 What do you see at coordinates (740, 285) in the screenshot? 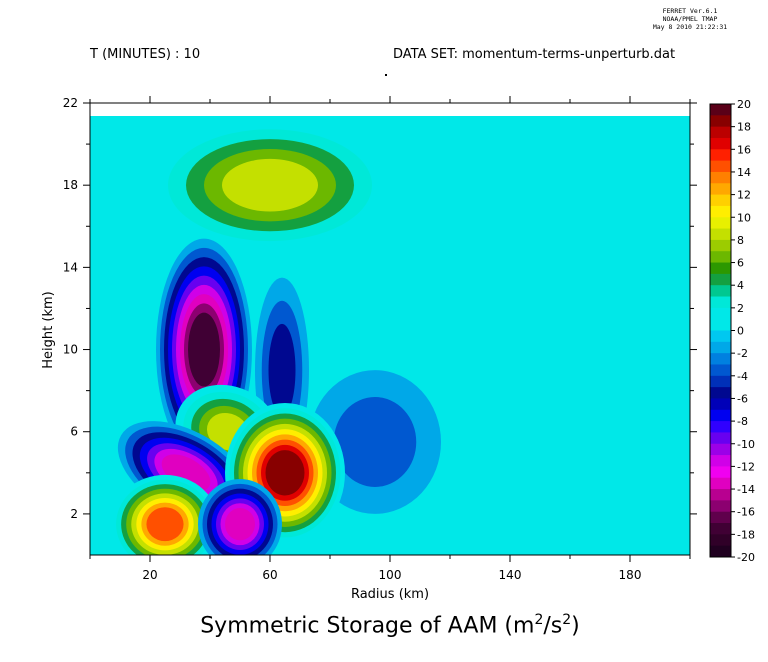
I see `colorbar-label: 4` at bounding box center [740, 285].